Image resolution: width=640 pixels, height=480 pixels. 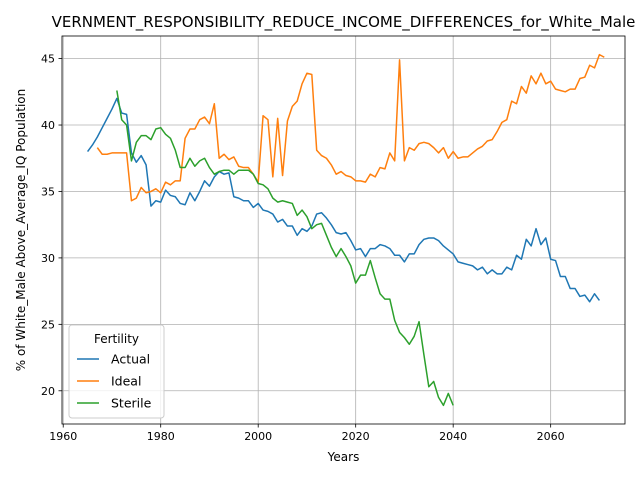 What do you see at coordinates (48, 59) in the screenshot?
I see `y-tick-label: 45` at bounding box center [48, 59].